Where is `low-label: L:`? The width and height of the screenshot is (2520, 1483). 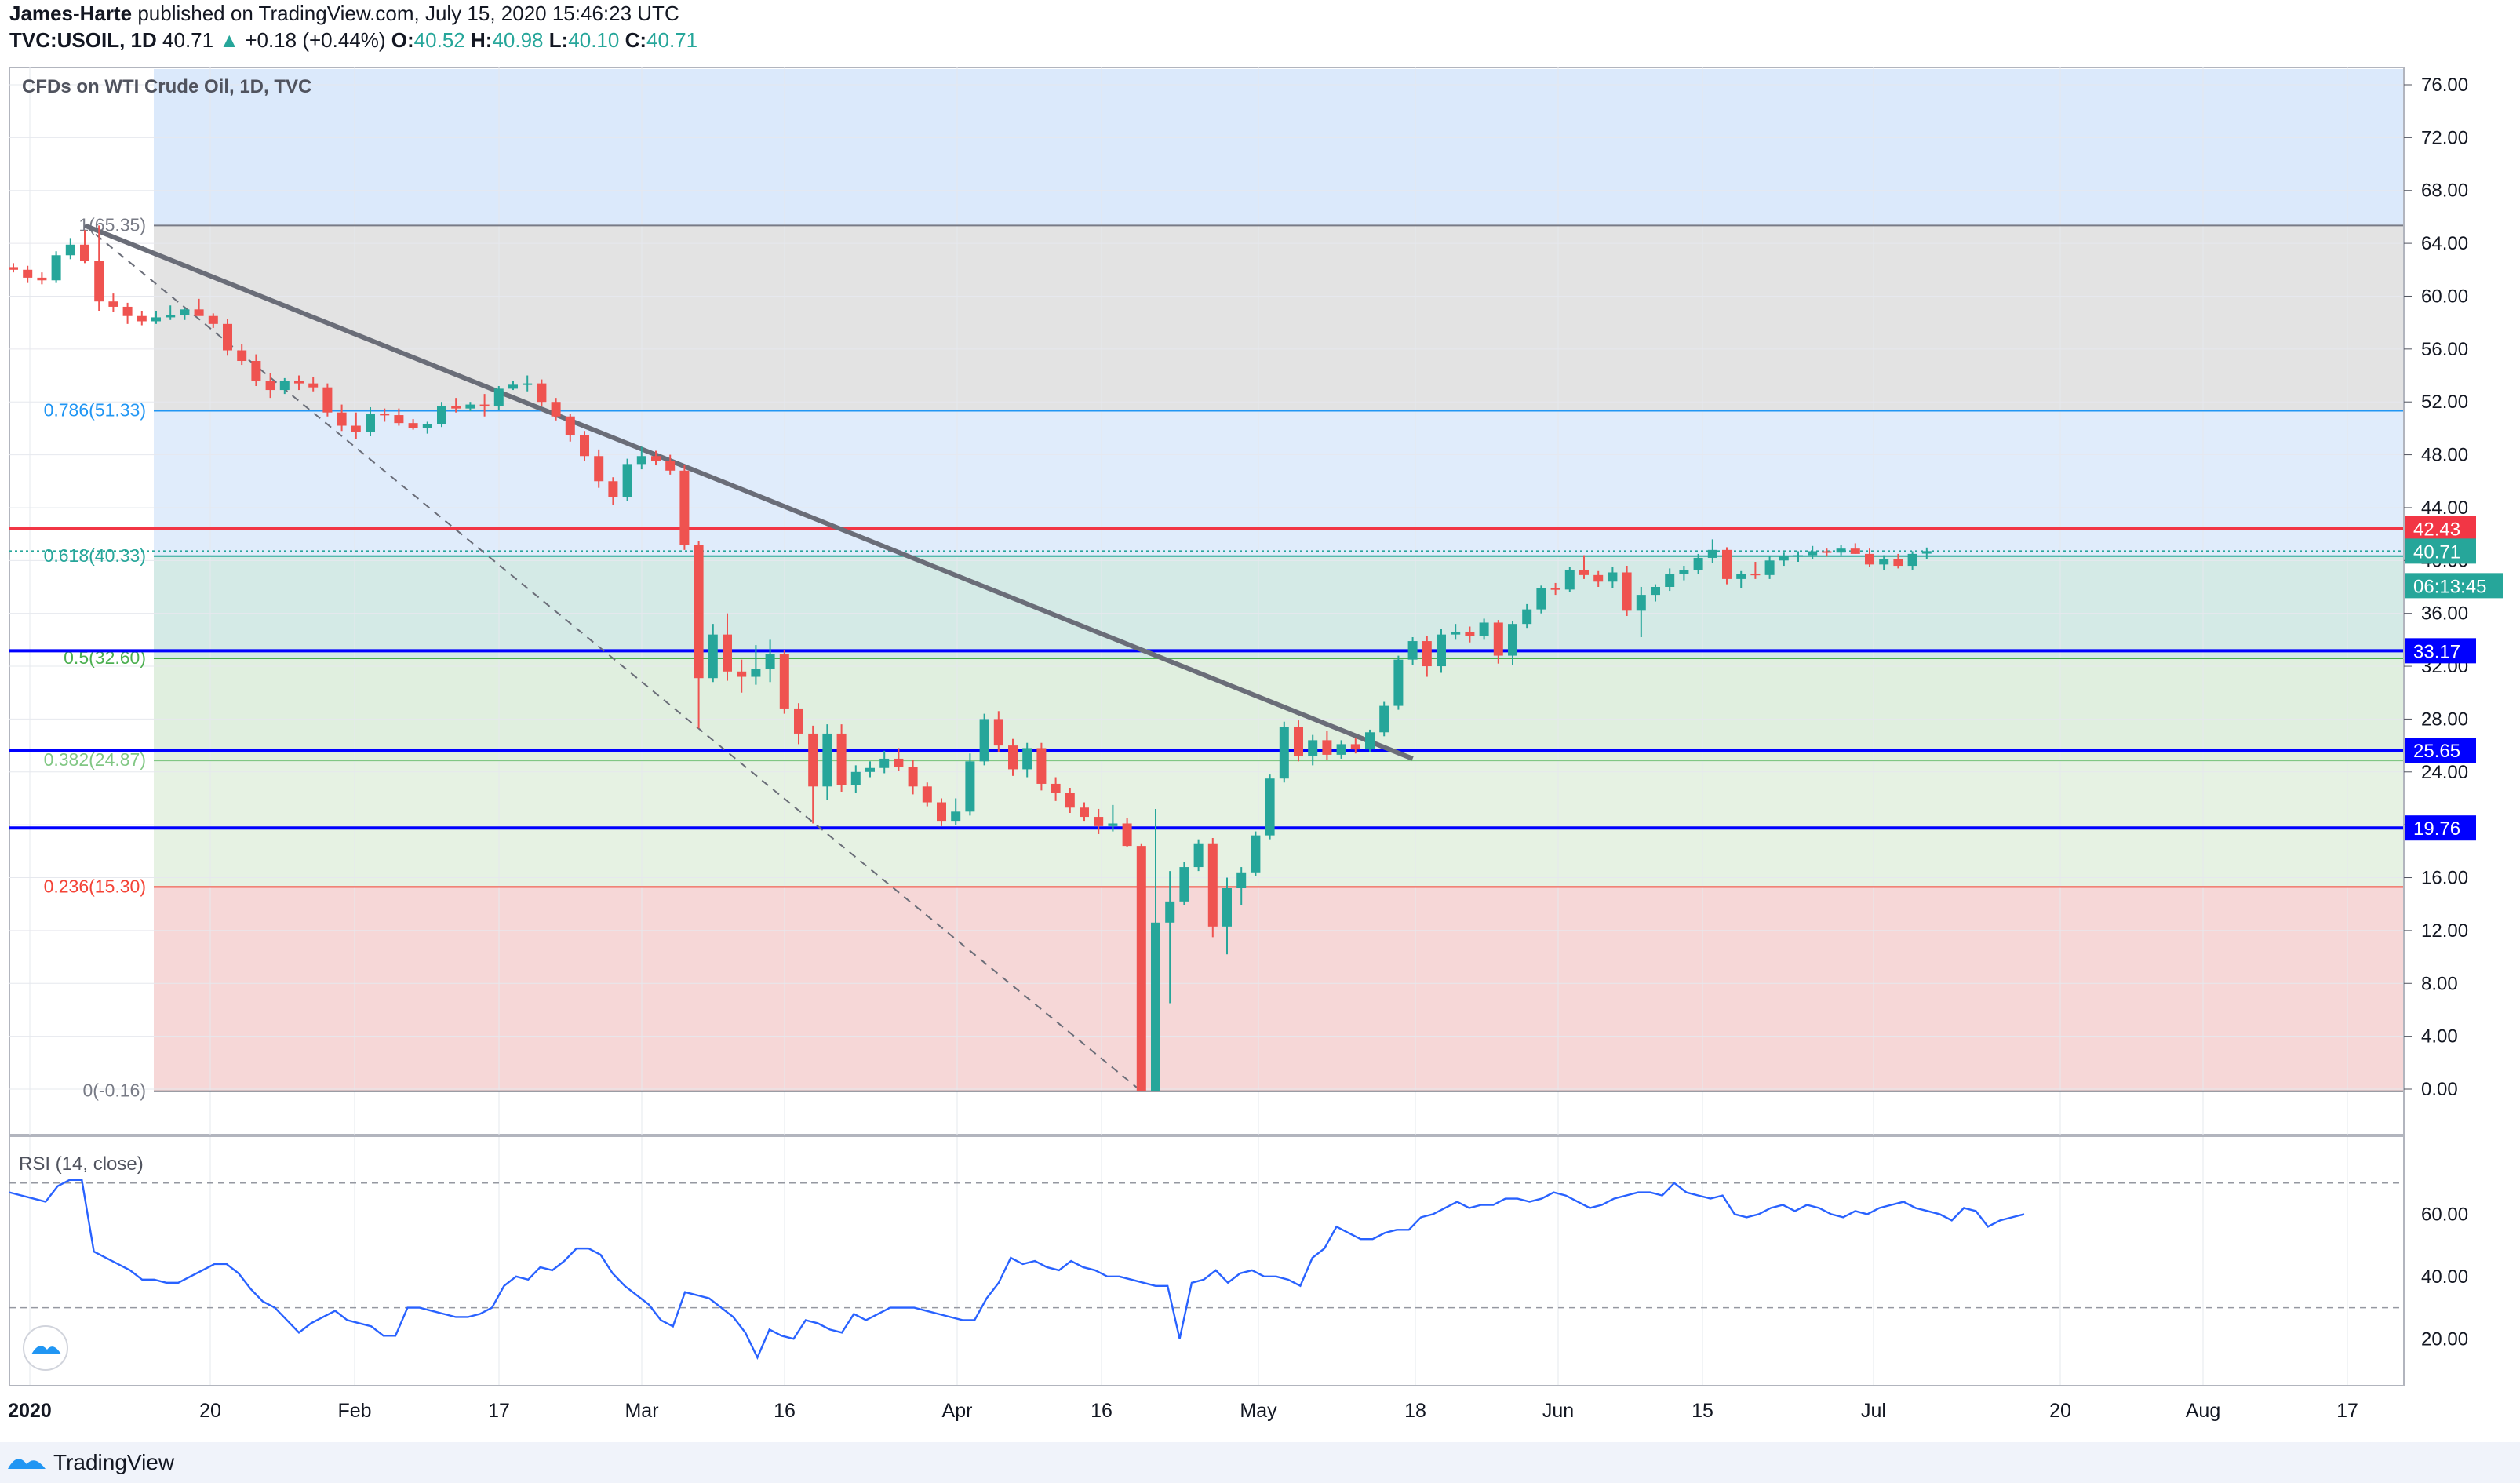 low-label: L: is located at coordinates (558, 40).